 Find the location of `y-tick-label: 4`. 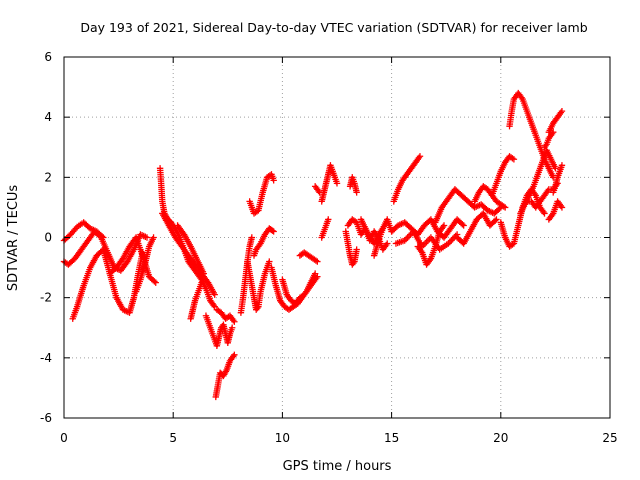

y-tick-label: 4 is located at coordinates (48, 117).